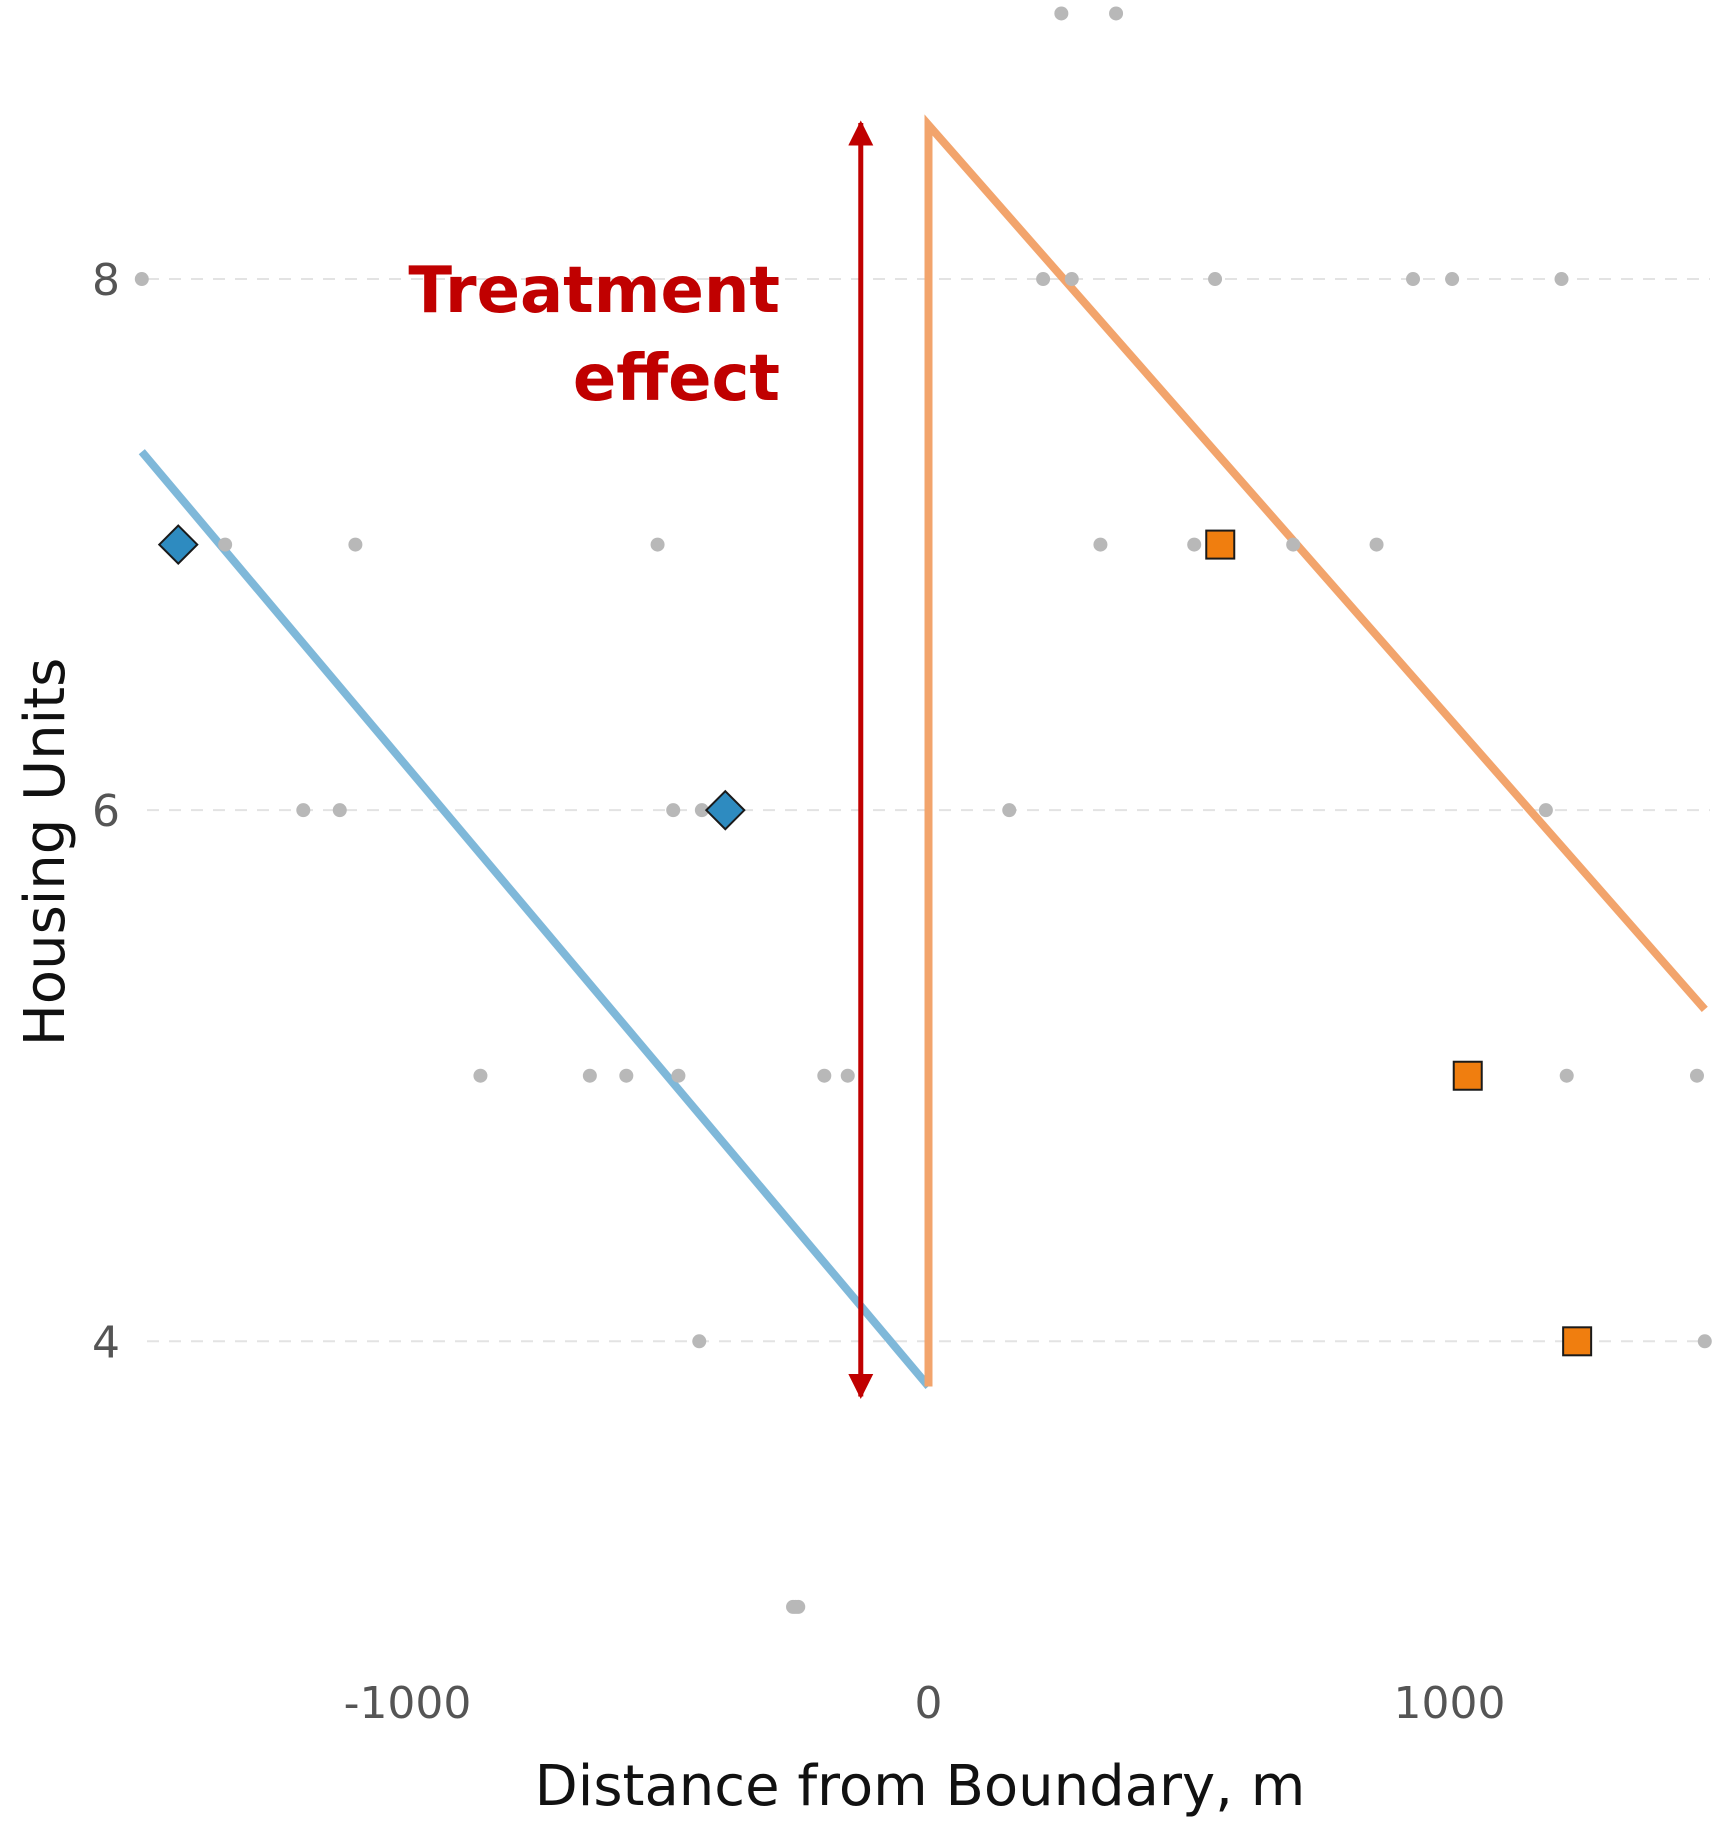  What do you see at coordinates (106, 1342) in the screenshot?
I see `y-tick-label: 4` at bounding box center [106, 1342].